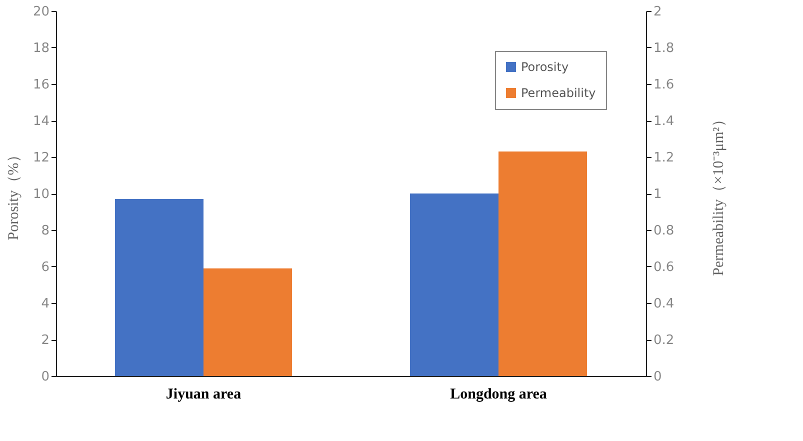 This screenshot has width=803, height=441. Describe the element at coordinates (41, 158) in the screenshot. I see `y-tick-label: 12` at that location.